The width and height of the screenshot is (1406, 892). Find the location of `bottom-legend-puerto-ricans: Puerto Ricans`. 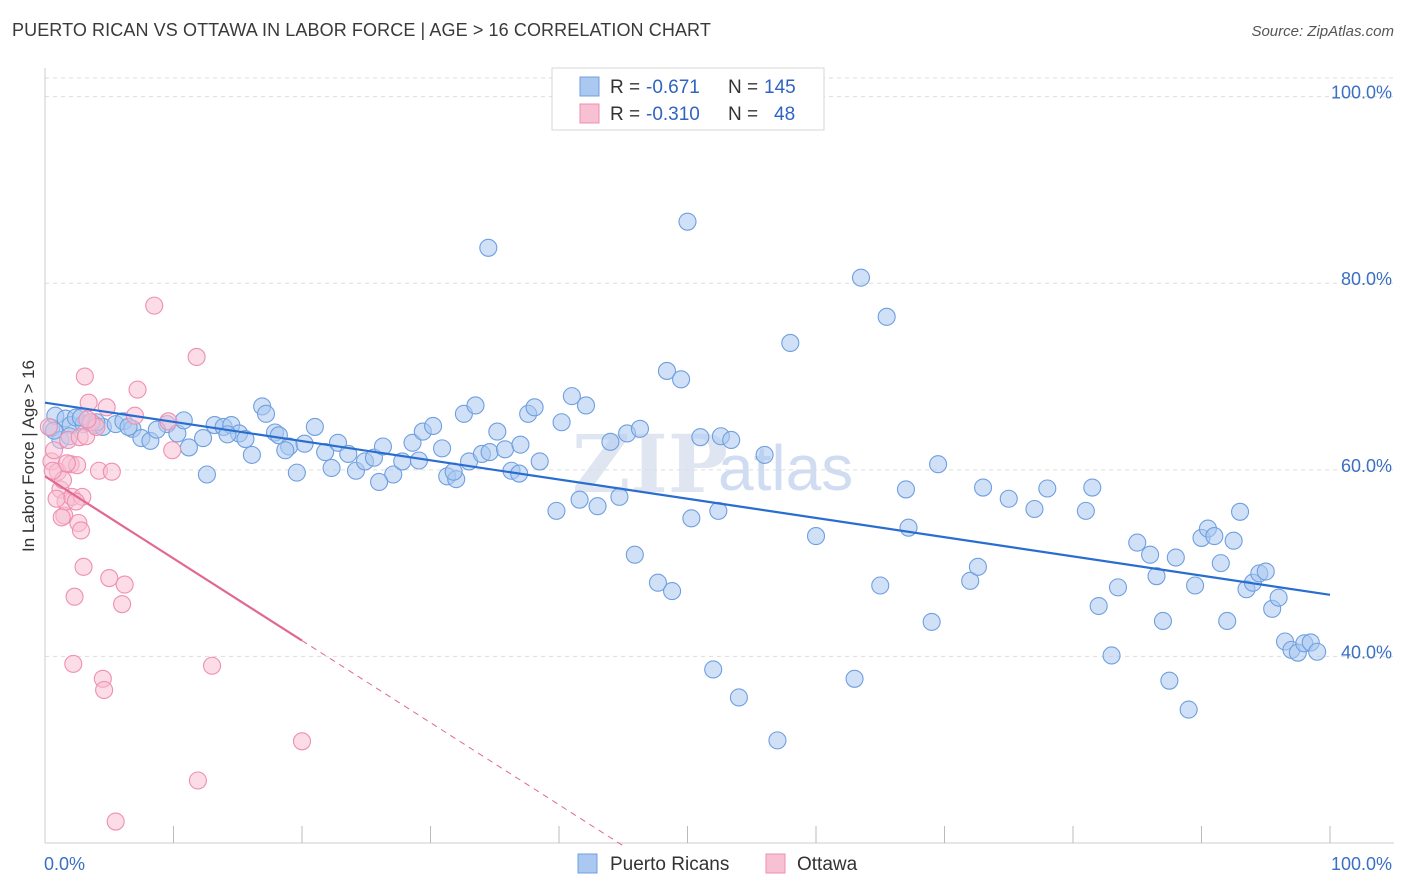

bottom-legend-puerto-ricans: Puerto Ricans is located at coordinates (669, 864).